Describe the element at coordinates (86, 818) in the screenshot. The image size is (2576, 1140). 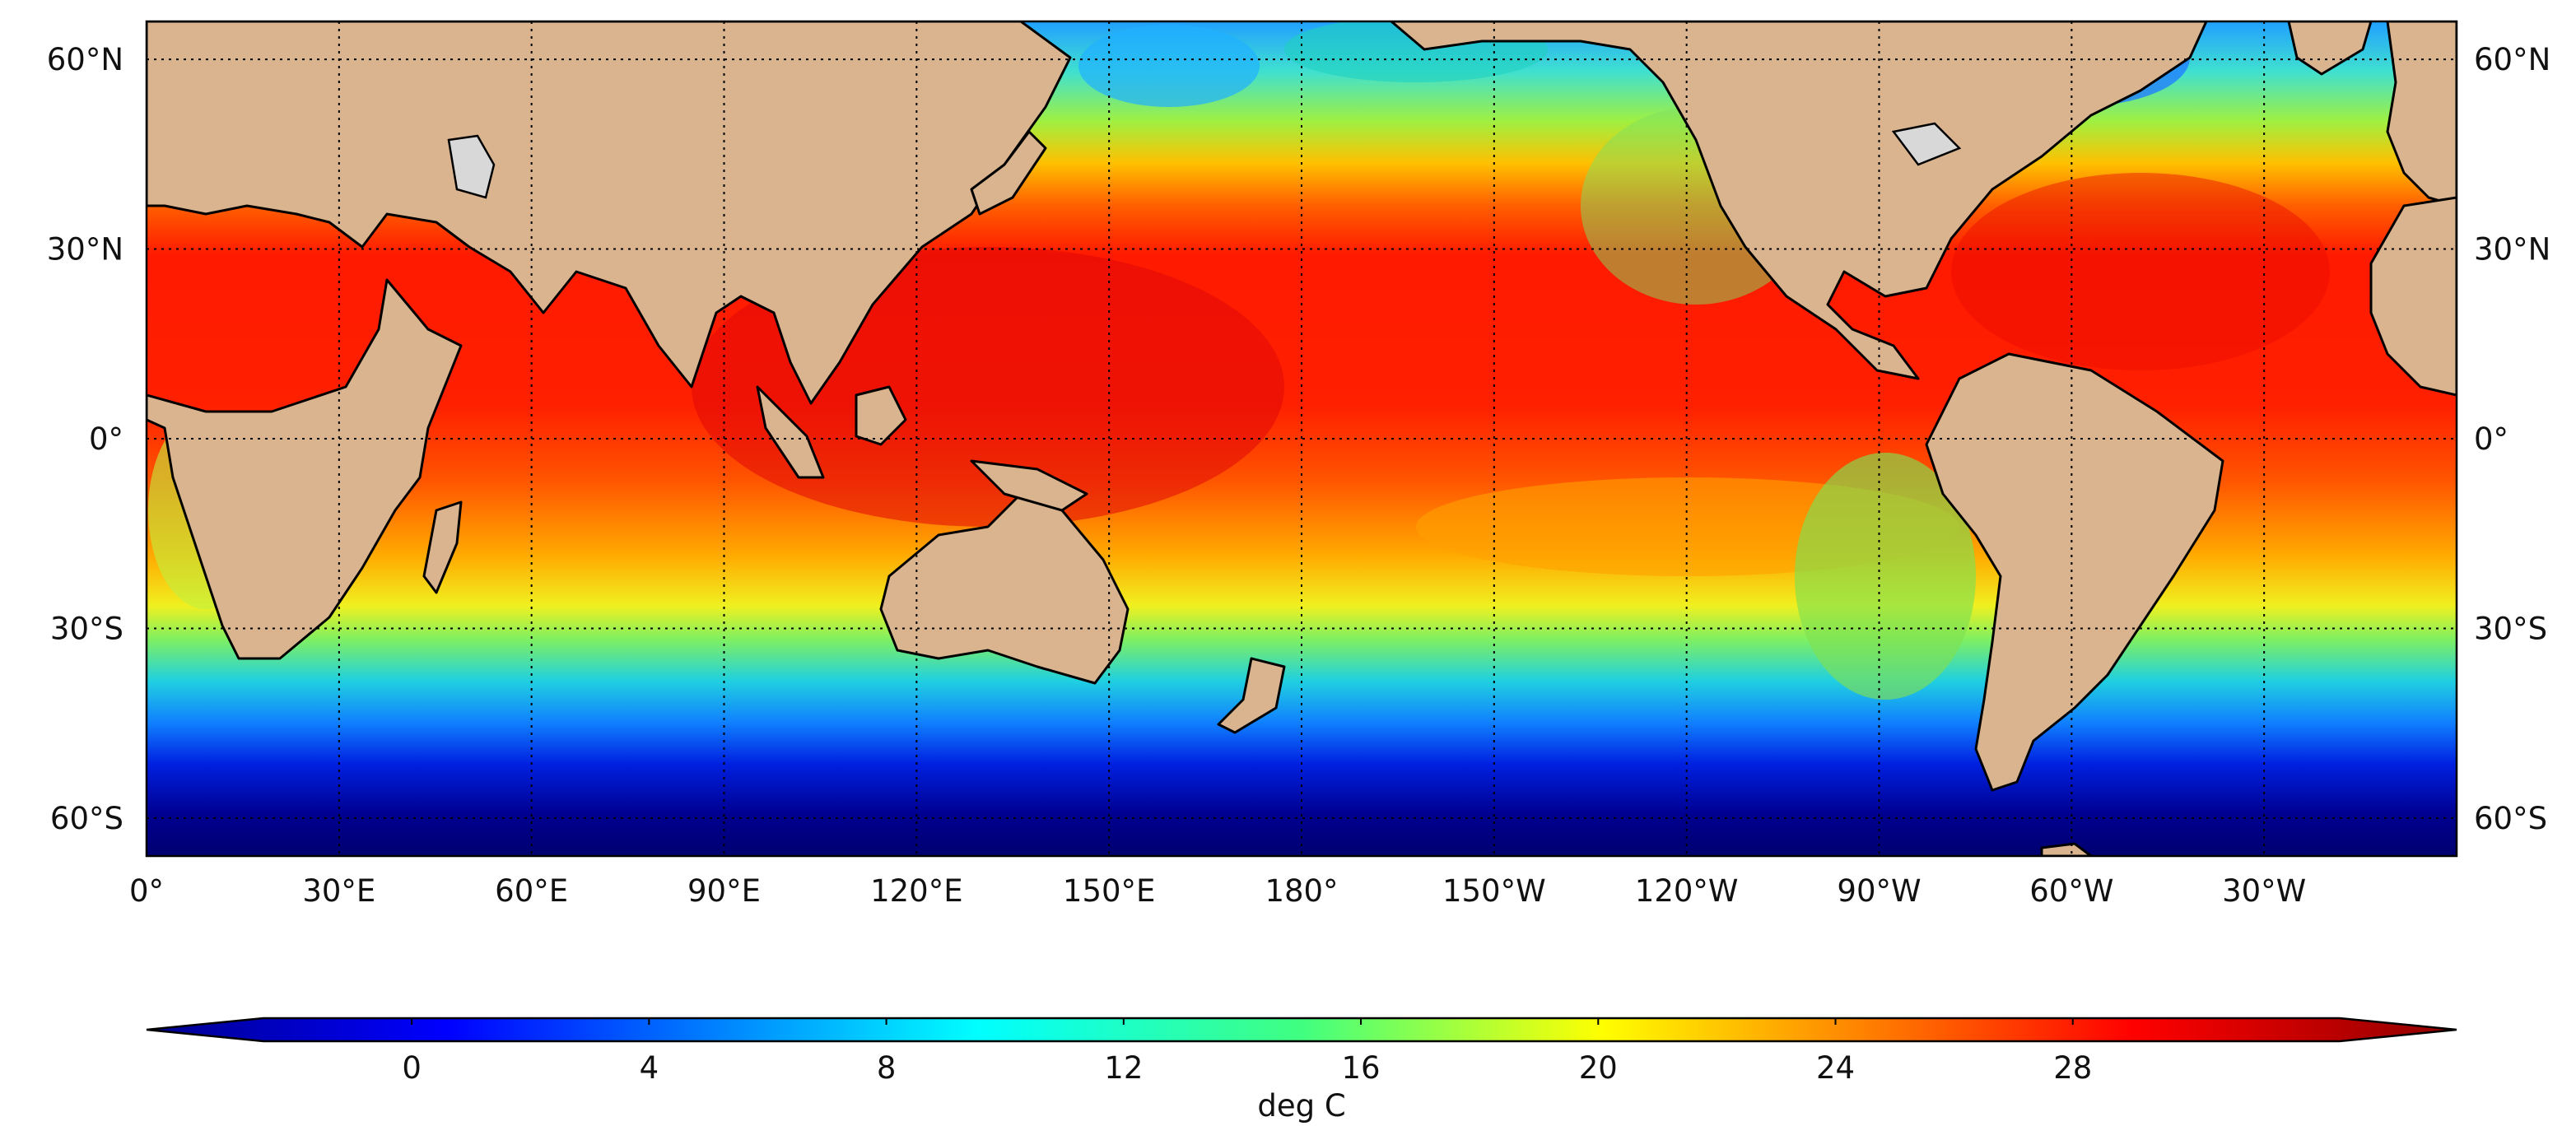
I see `lat-label-left: 60°S` at that location.